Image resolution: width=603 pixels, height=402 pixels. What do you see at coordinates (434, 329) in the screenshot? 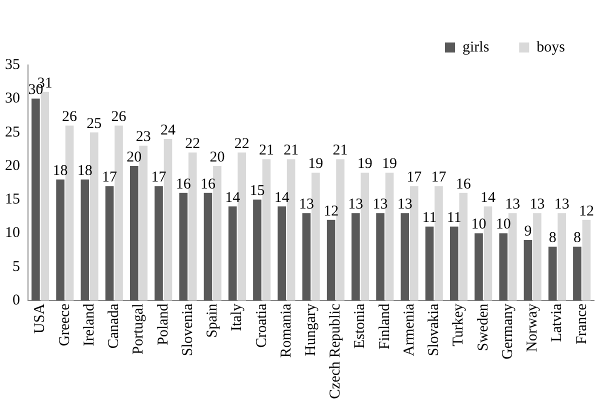
I see `x-tick-label: Slovakia` at bounding box center [434, 329].